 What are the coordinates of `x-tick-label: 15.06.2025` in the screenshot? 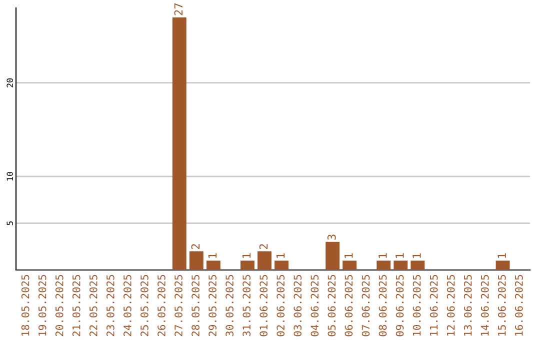 It's located at (502, 305).